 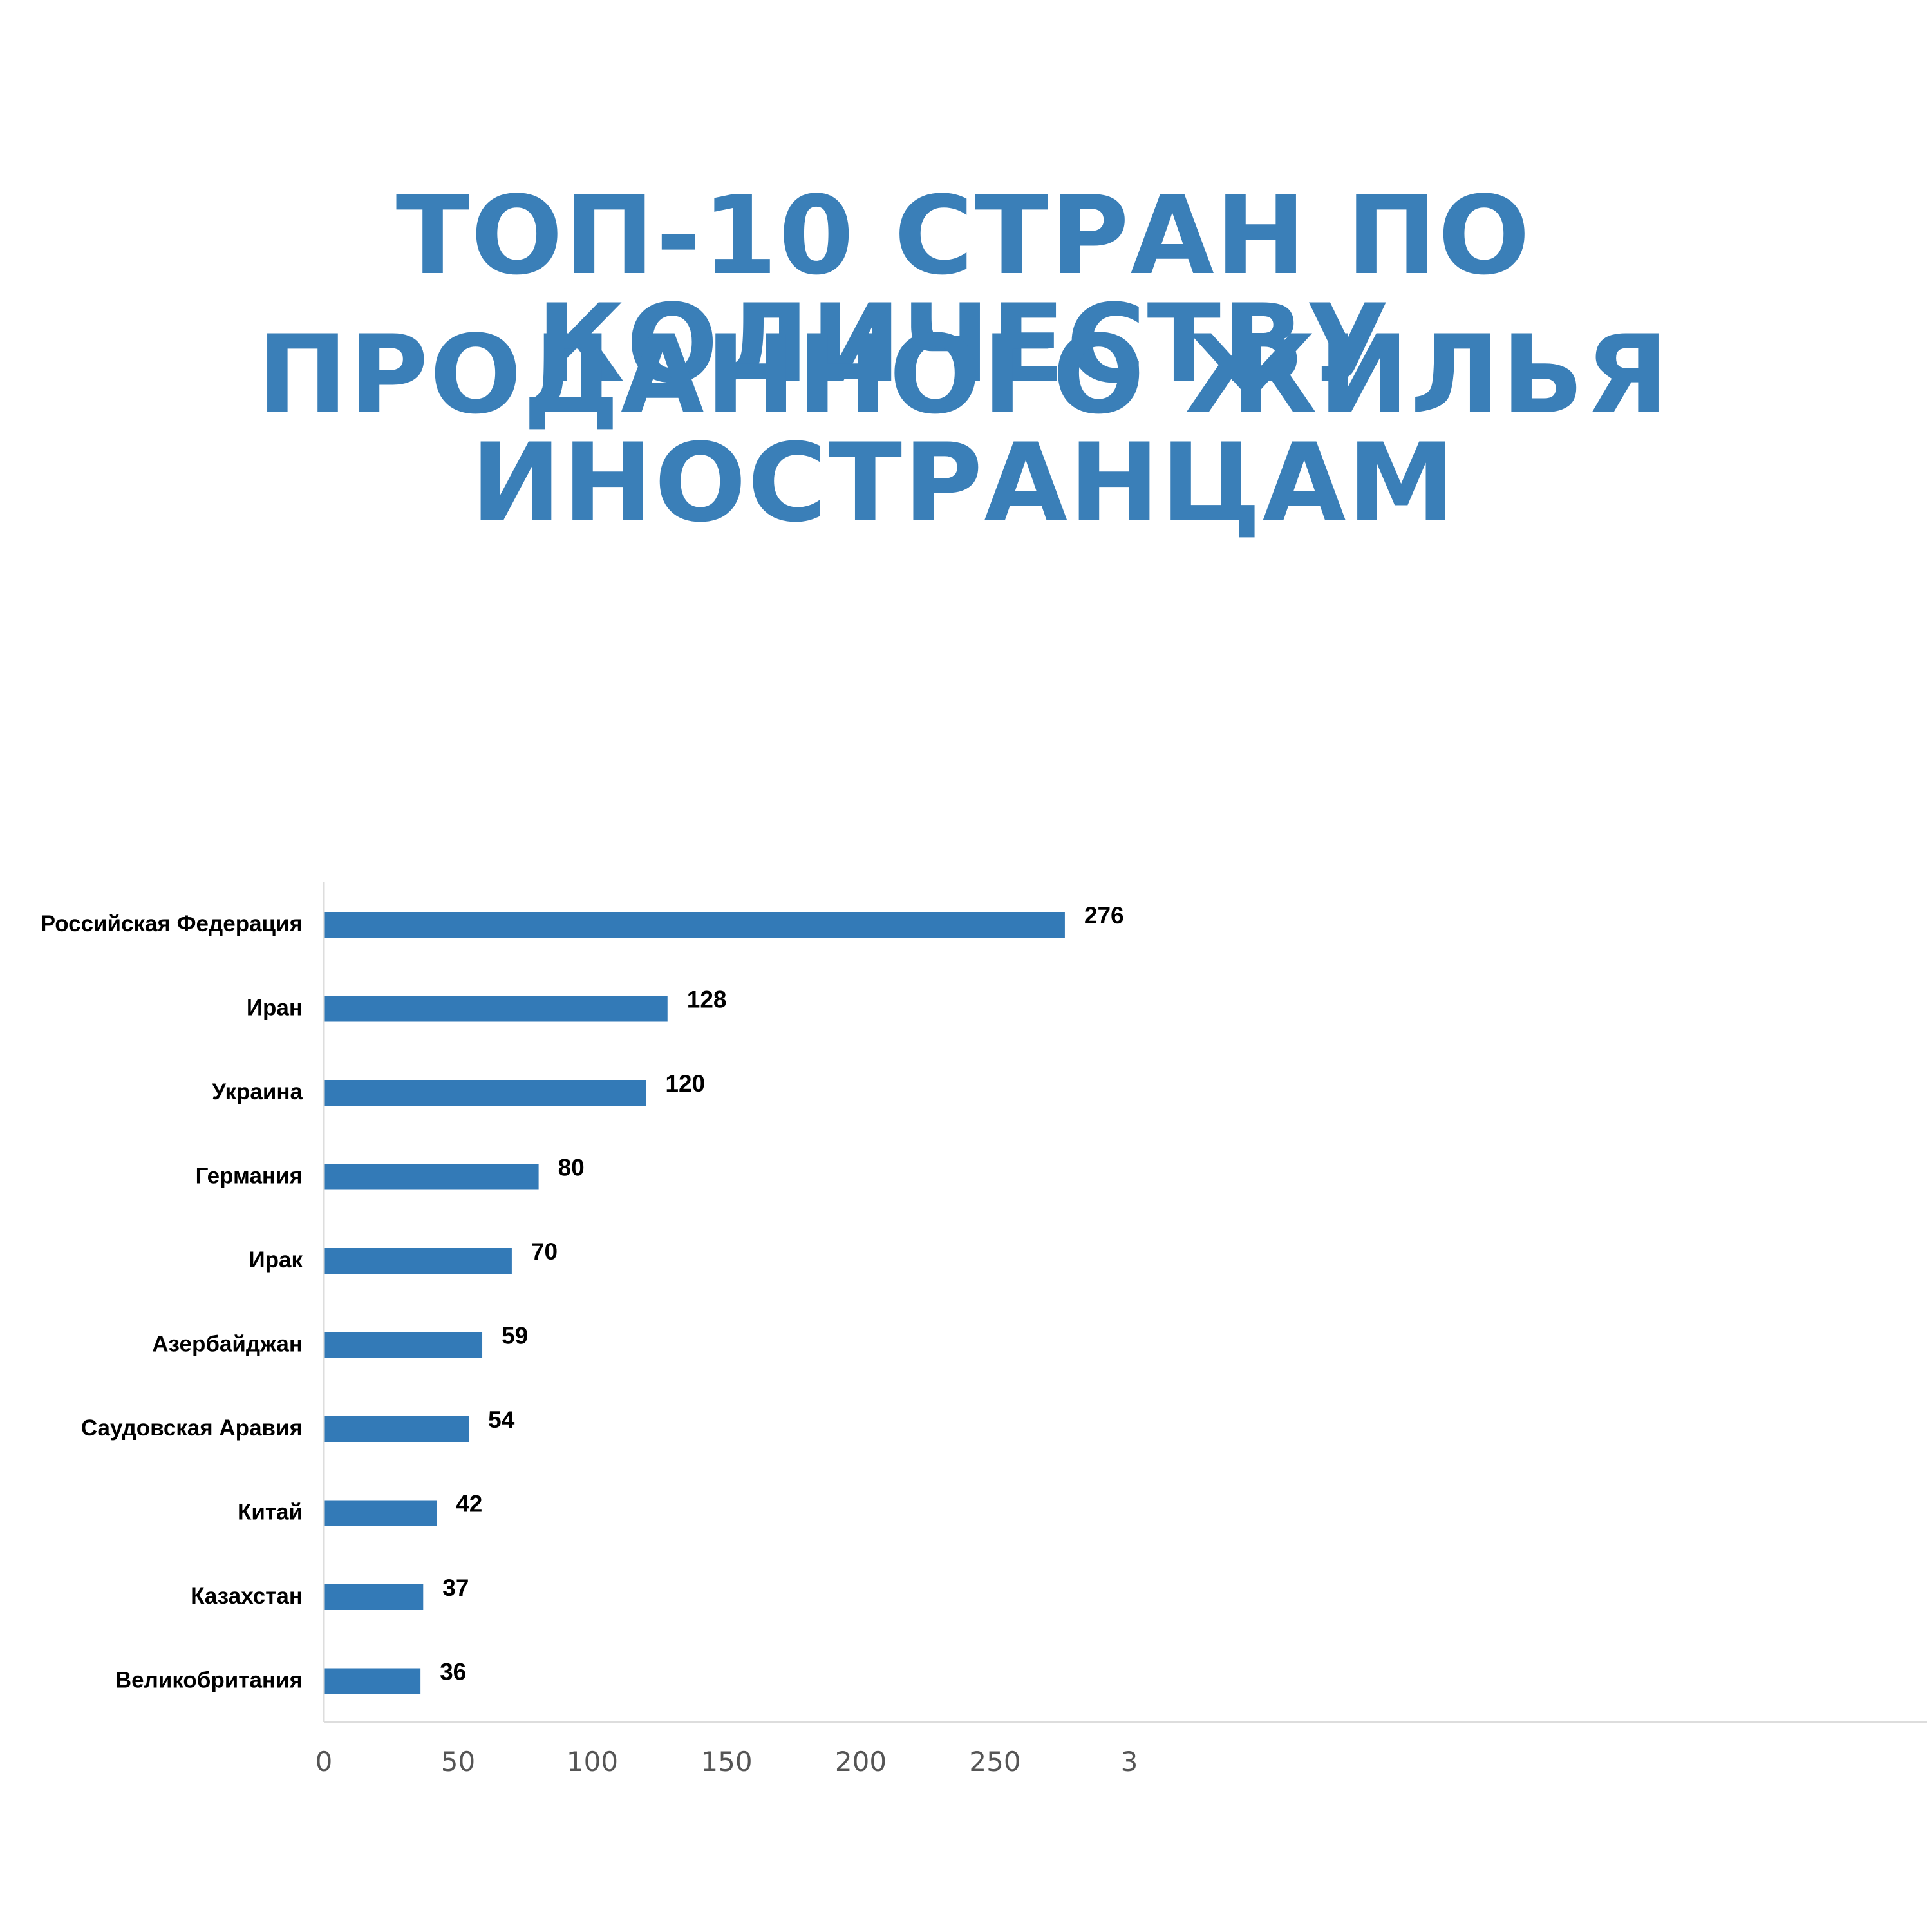 What do you see at coordinates (501, 1419) in the screenshot?
I see `value-label: 54` at bounding box center [501, 1419].